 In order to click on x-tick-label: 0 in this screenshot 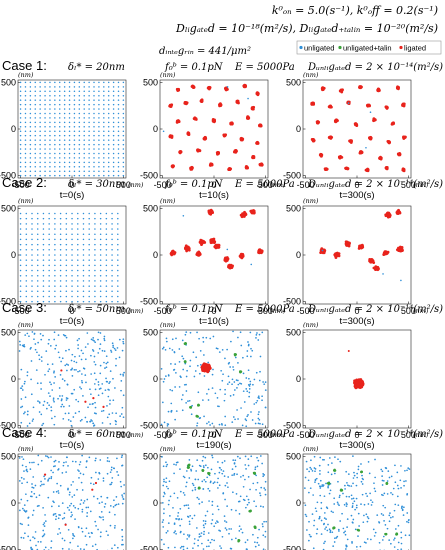, I will do `click(356, 435)`.